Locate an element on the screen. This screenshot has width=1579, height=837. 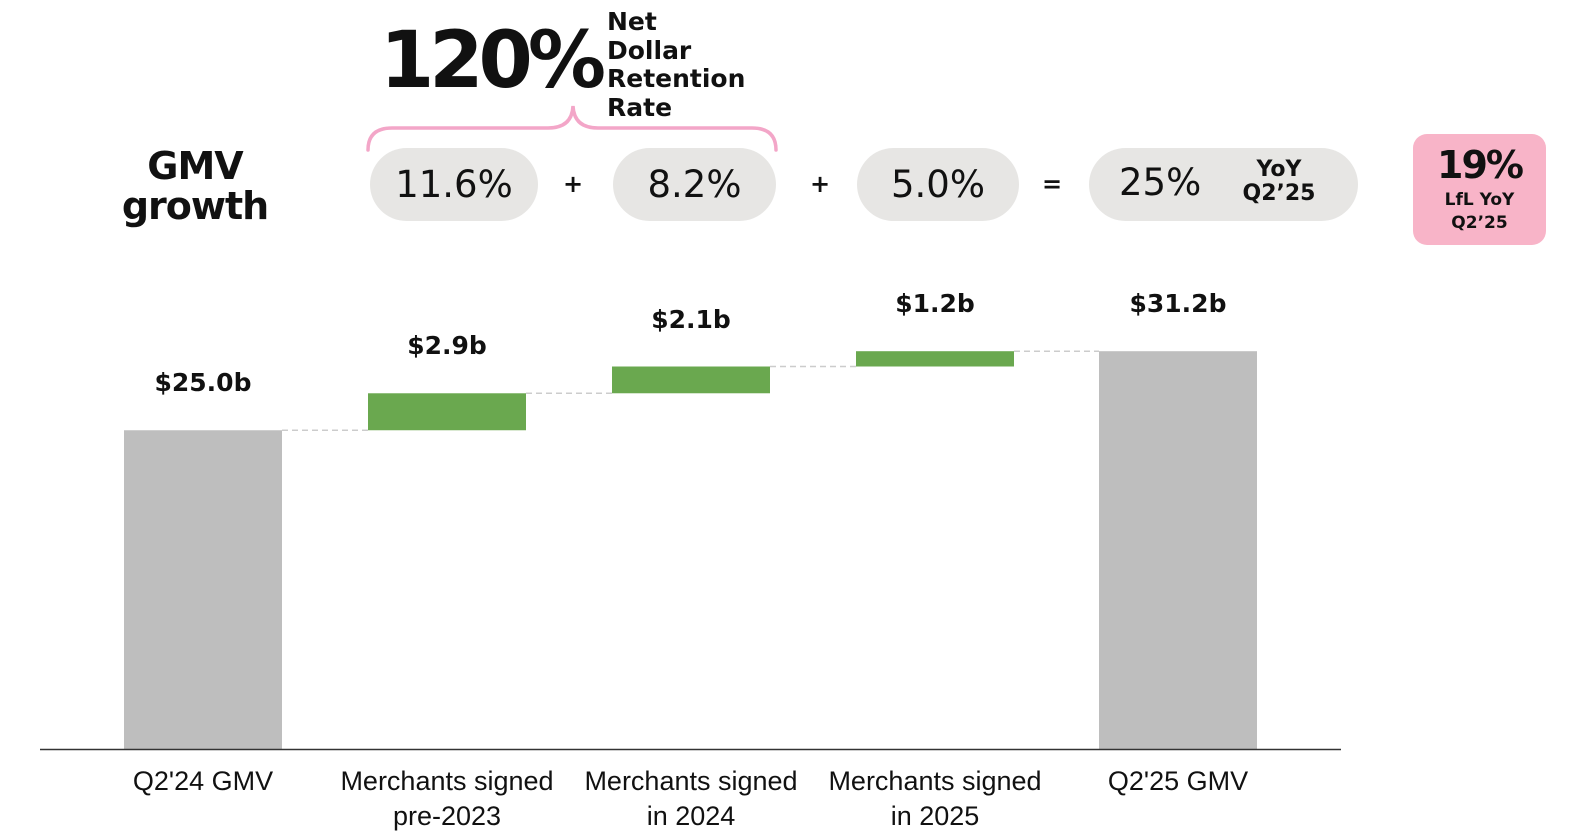
lfl-line2: Q2’25 is located at coordinates (1479, 223).